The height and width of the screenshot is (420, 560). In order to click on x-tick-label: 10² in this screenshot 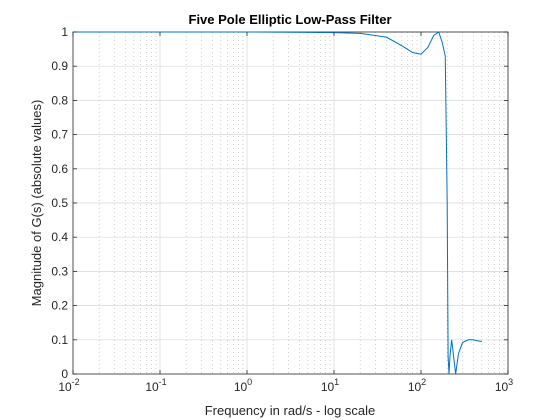, I will do `click(417, 385)`.